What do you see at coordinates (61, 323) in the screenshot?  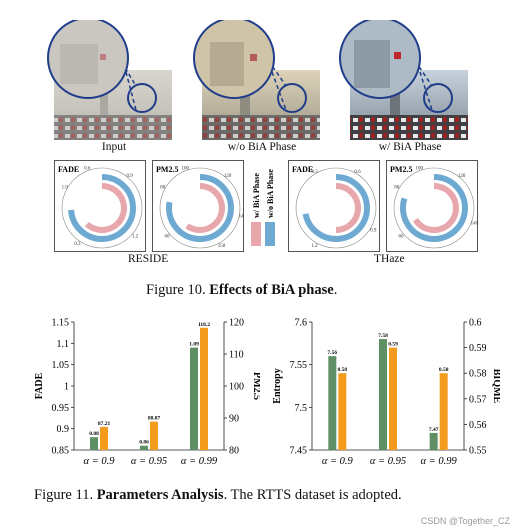 I see `y-tick-label-left: 1.15` at bounding box center [61, 323].